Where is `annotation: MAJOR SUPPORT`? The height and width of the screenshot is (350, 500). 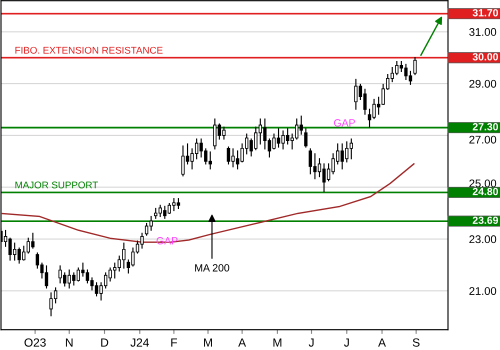
annotation: MAJOR SUPPORT is located at coordinates (56, 185).